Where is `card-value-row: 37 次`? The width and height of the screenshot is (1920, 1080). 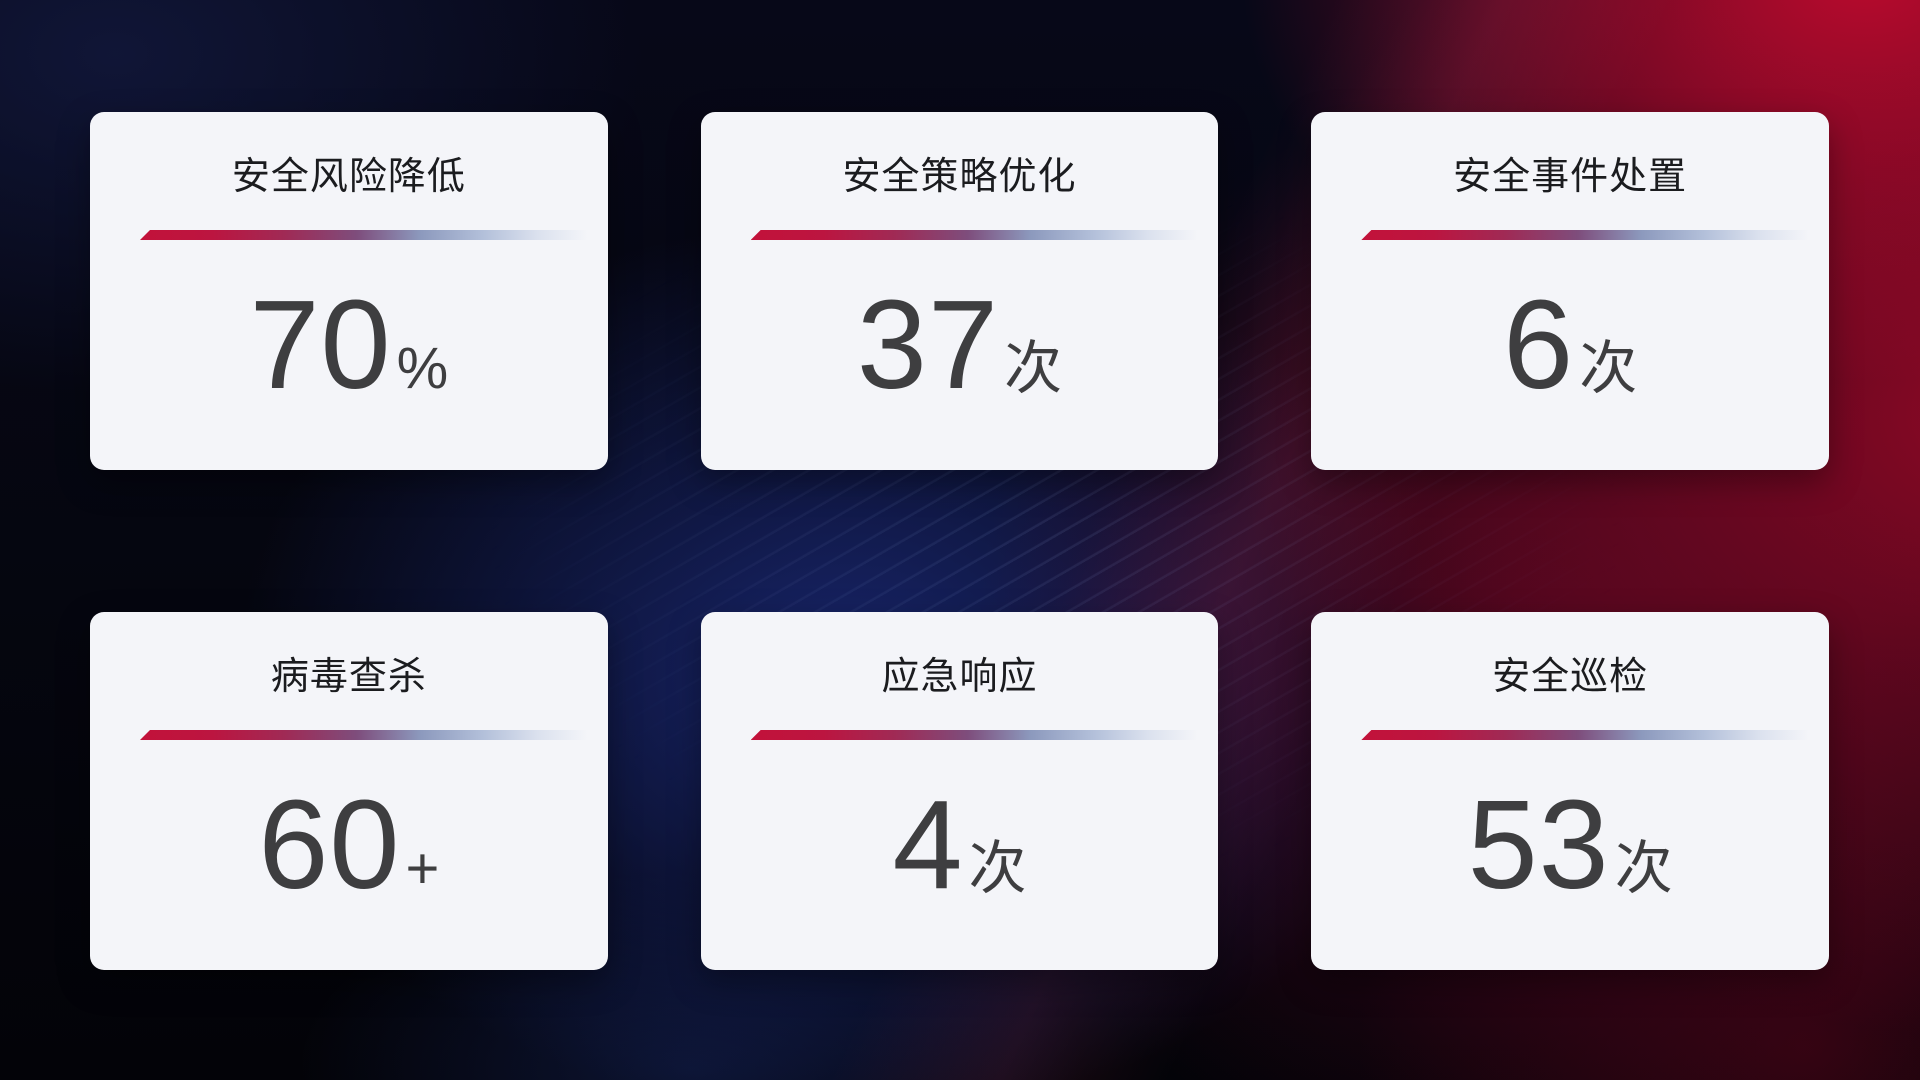
card-value-row: 37 次 is located at coordinates (960, 344).